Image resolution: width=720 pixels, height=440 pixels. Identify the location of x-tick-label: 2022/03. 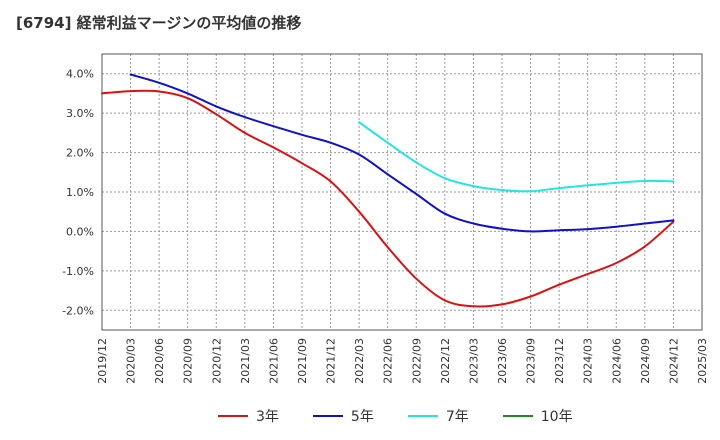
(359, 361).